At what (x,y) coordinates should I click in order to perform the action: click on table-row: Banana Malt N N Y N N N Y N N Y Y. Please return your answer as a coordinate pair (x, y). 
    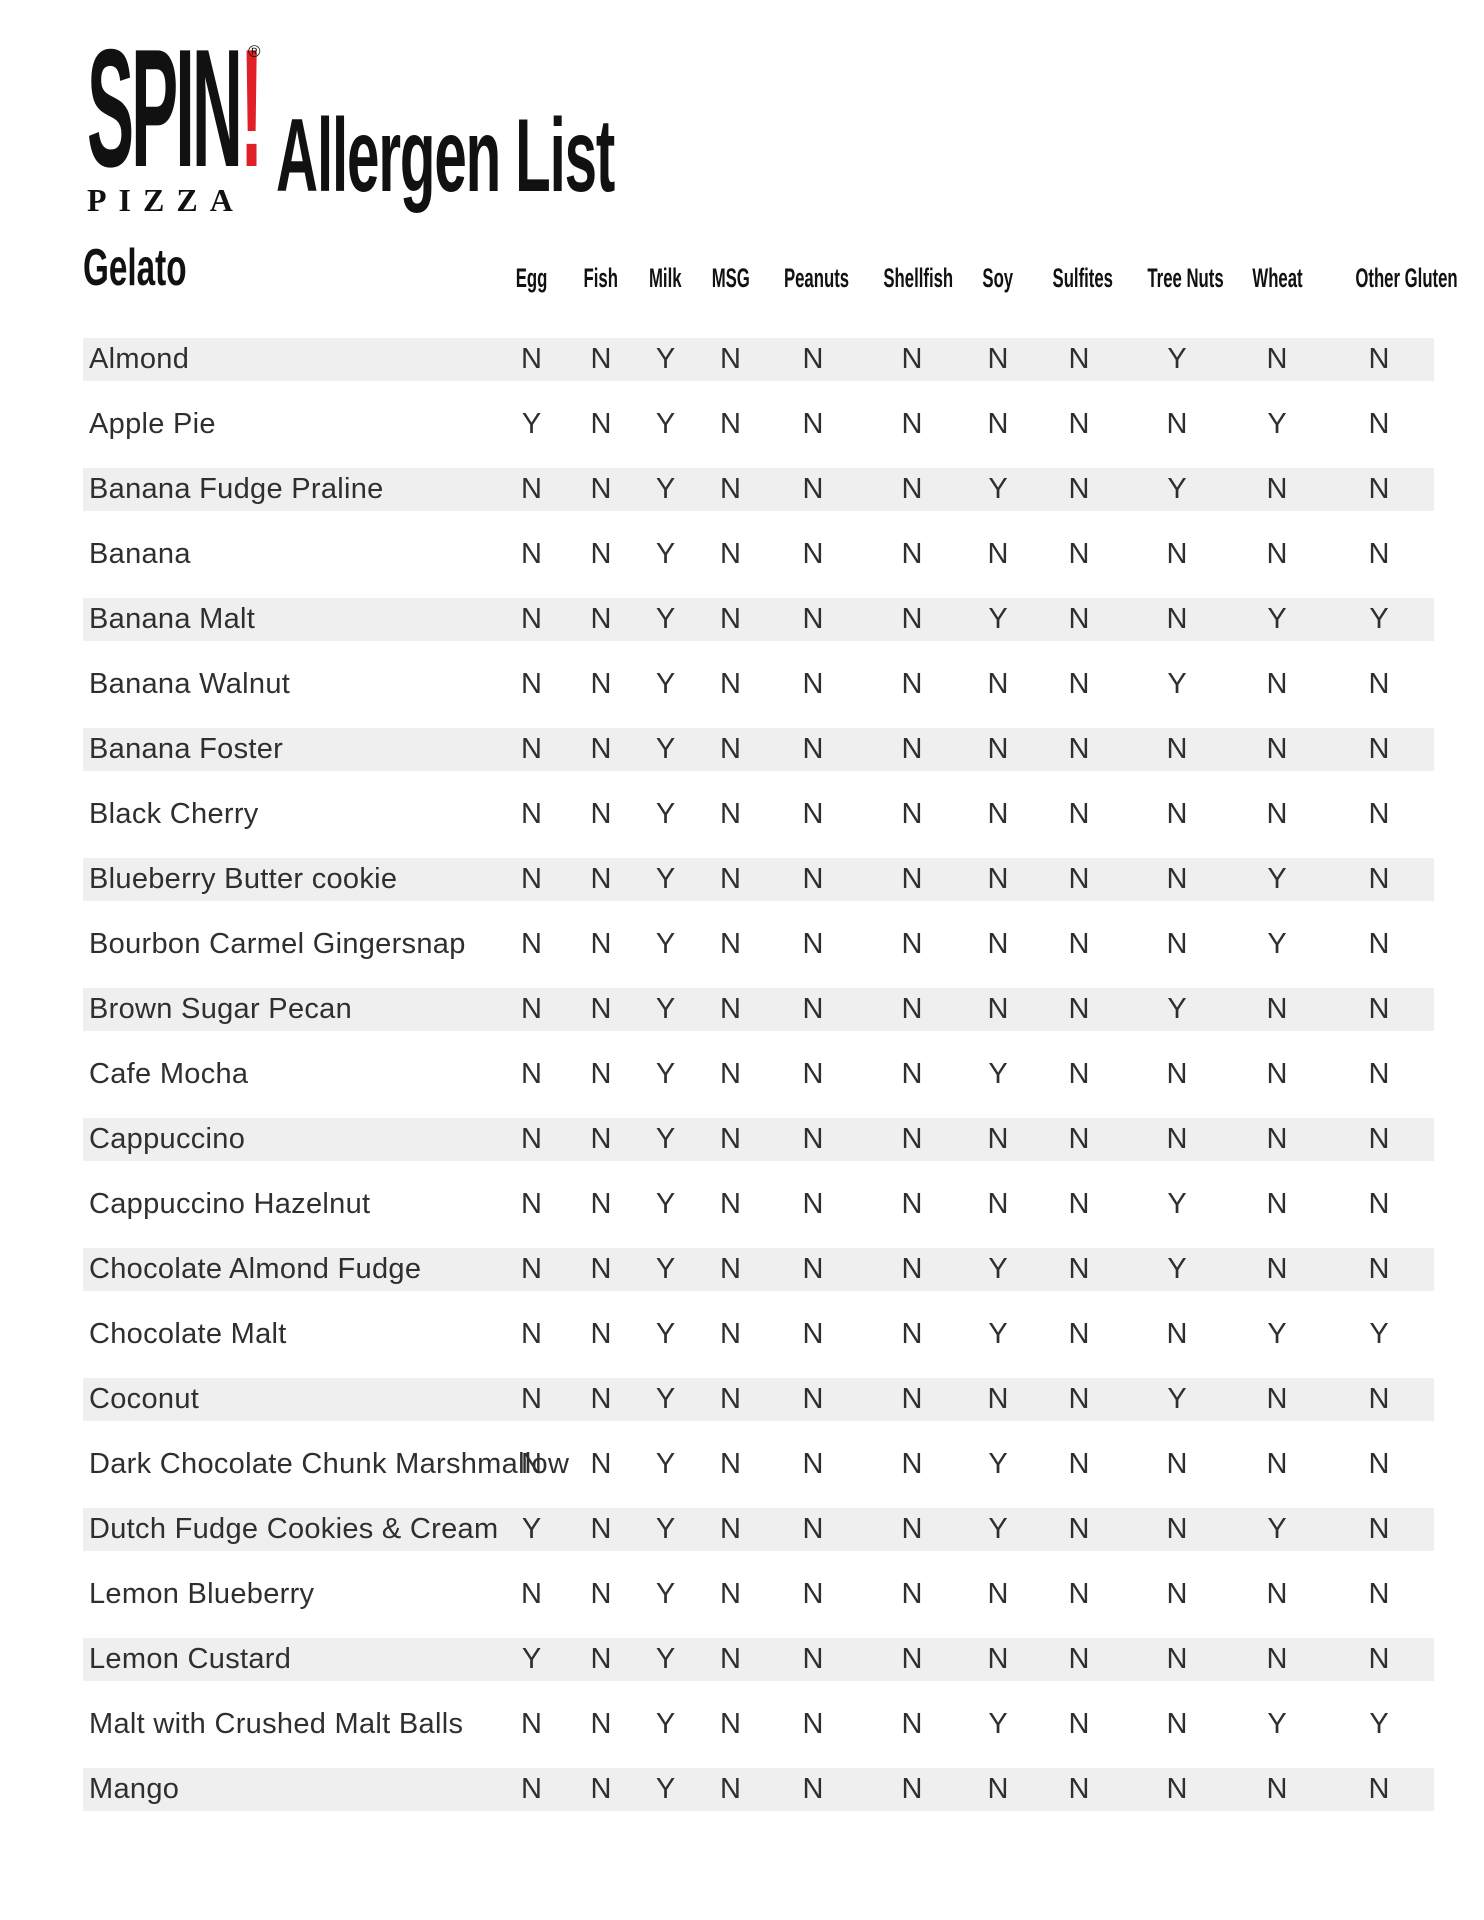
    Looking at the image, I should click on (758, 619).